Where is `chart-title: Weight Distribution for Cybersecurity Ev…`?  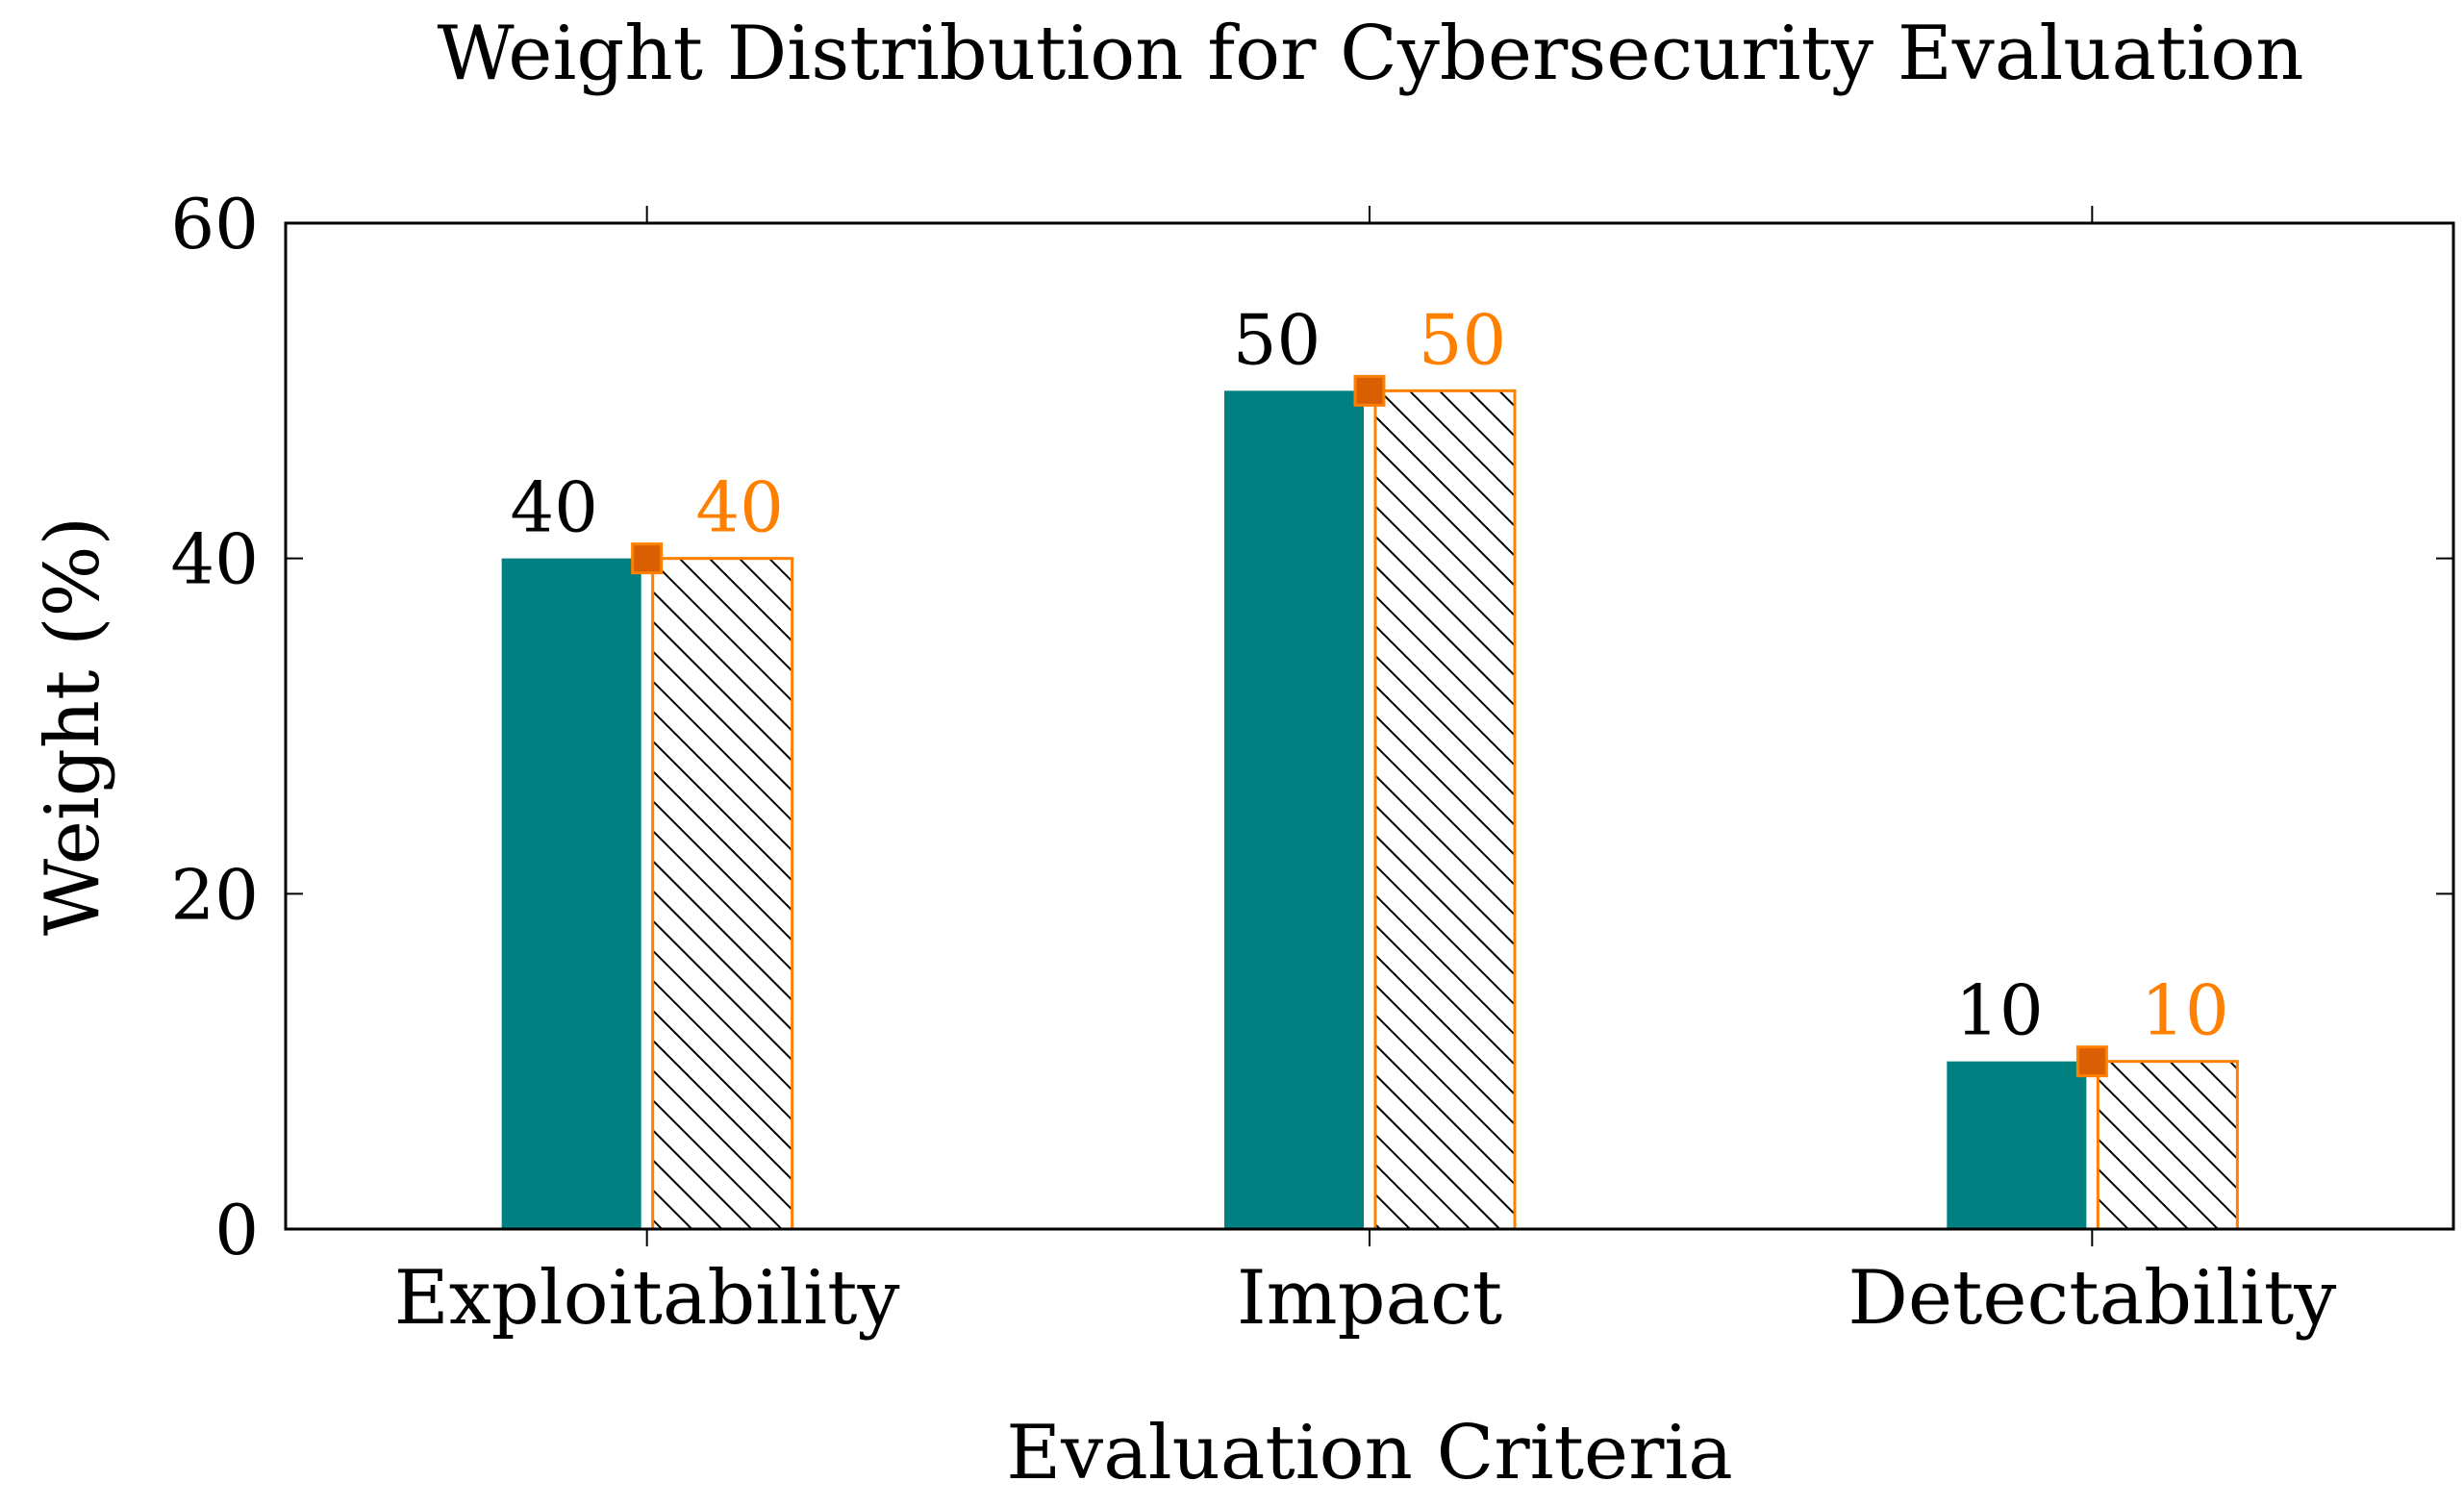 chart-title: Weight Distribution for Cybersecurity Ev… is located at coordinates (1370, 54).